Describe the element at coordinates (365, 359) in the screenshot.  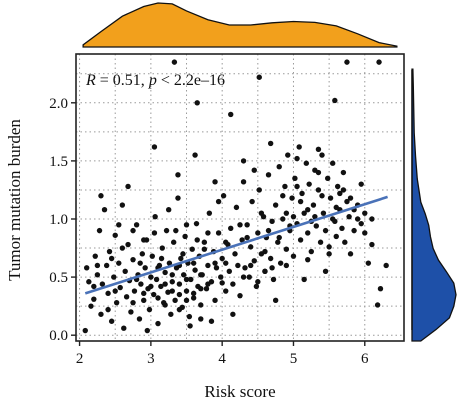
I see `x-tick-label: 6` at that location.